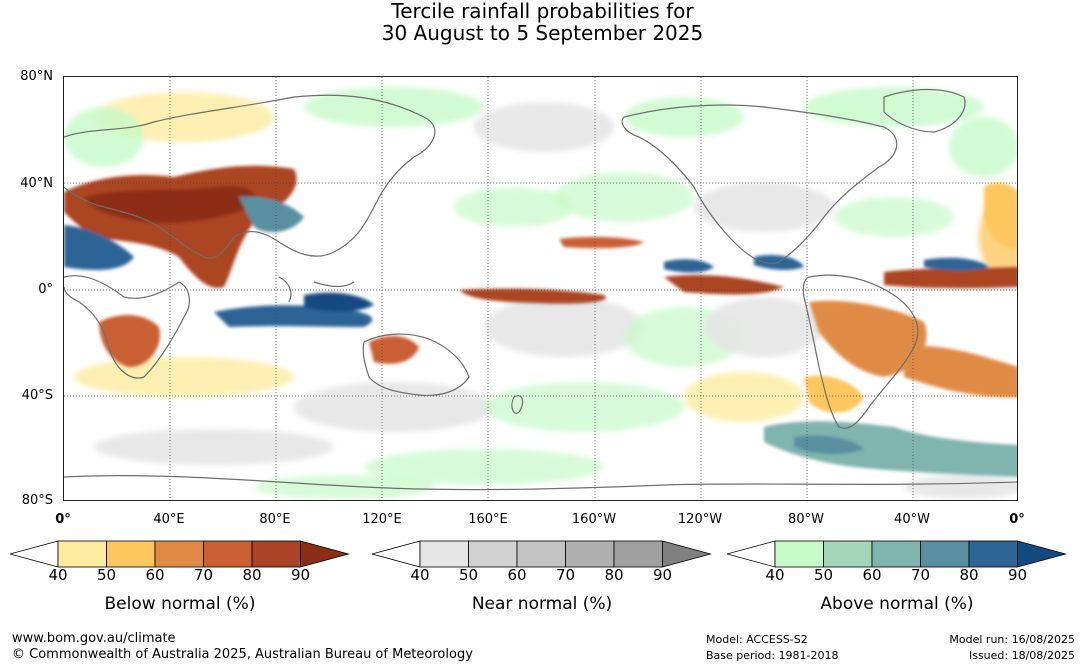 The width and height of the screenshot is (1085, 667). Describe the element at coordinates (275, 519) in the screenshot. I see `lon-label-80e: 80°E` at that location.